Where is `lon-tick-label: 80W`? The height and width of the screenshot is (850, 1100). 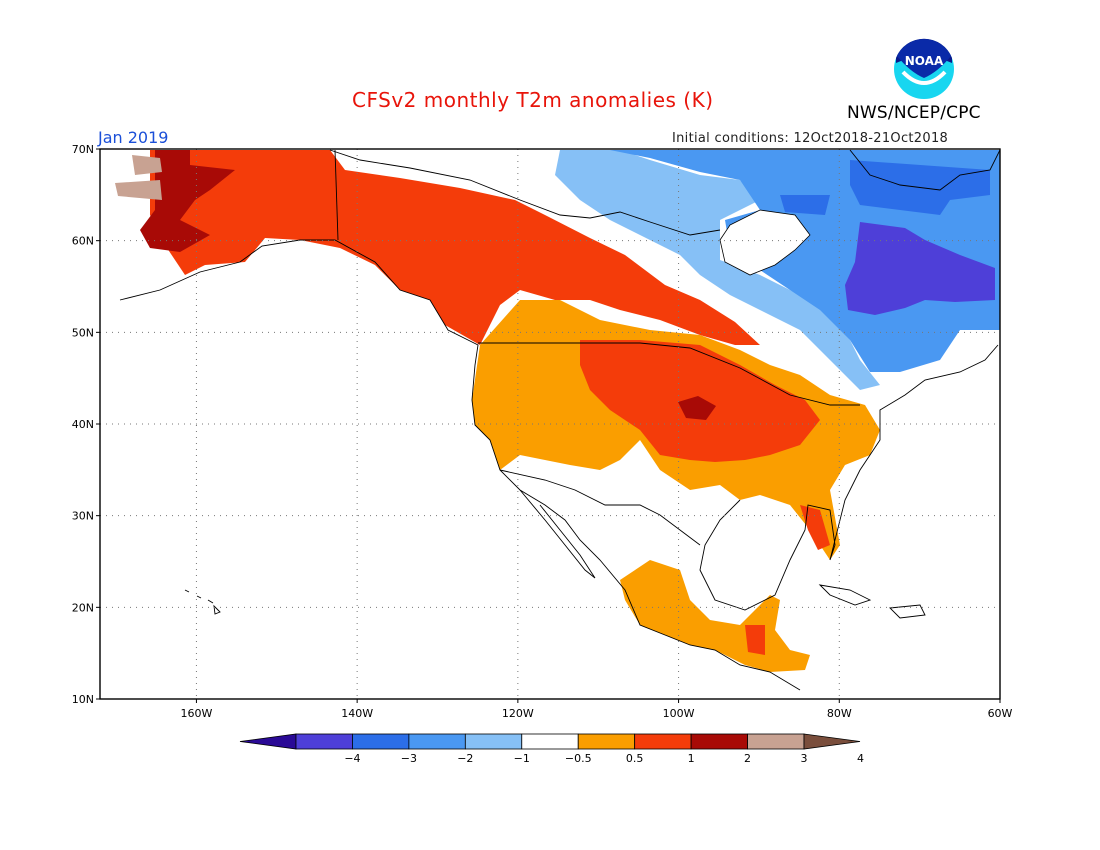 lon-tick-label: 80W is located at coordinates (839, 713).